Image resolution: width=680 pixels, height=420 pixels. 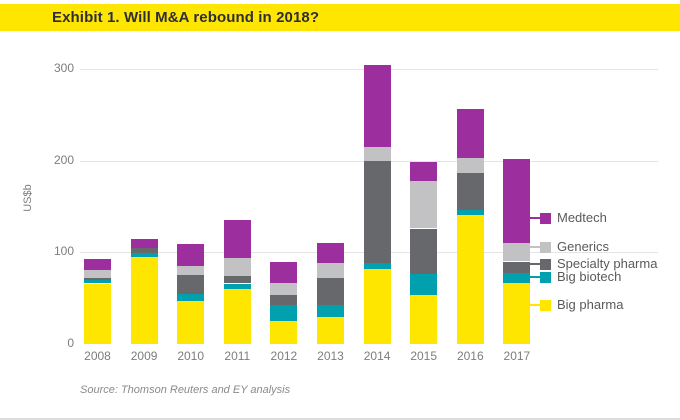 I want to click on bar-segment-2015-generics, so click(x=424, y=204).